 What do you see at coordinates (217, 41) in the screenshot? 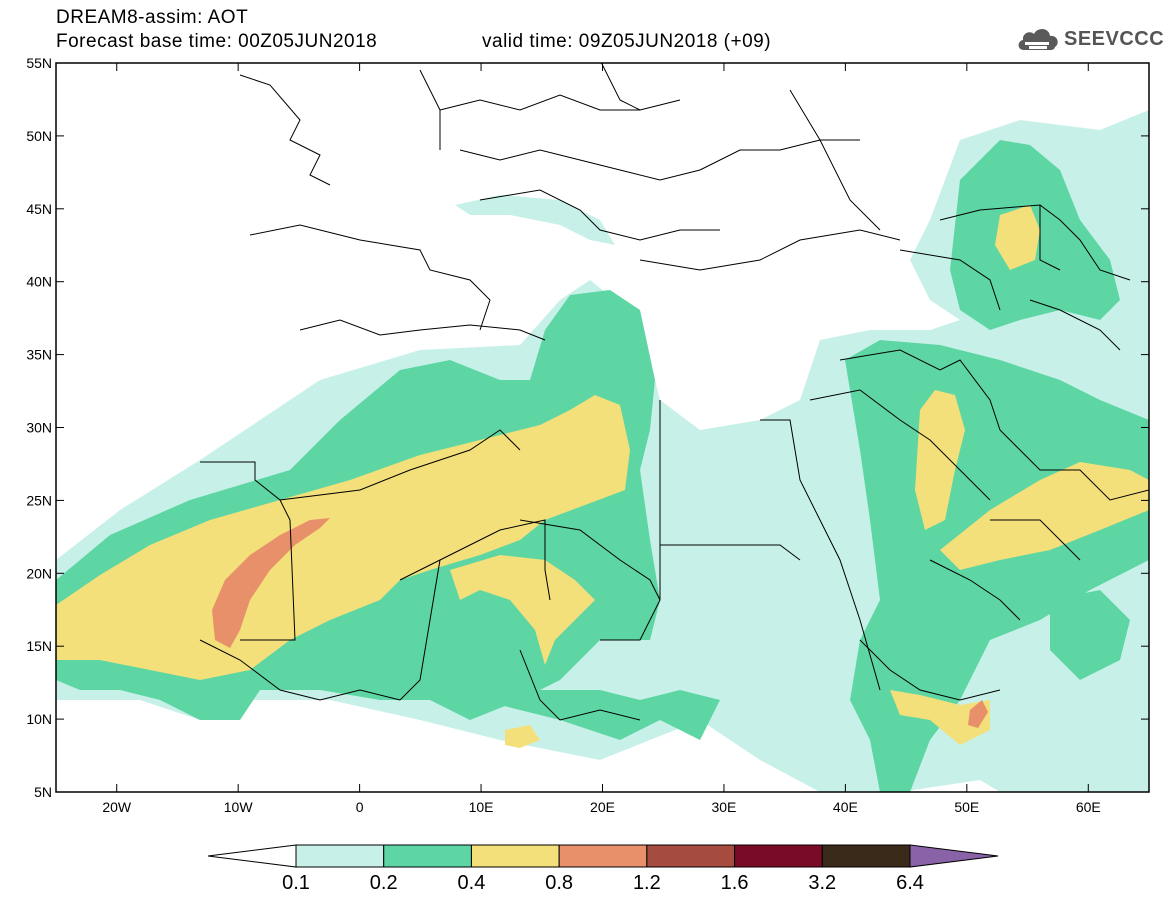
I see `forecast-base-time: Forecast base time: 00Z05JUN2018` at bounding box center [217, 41].